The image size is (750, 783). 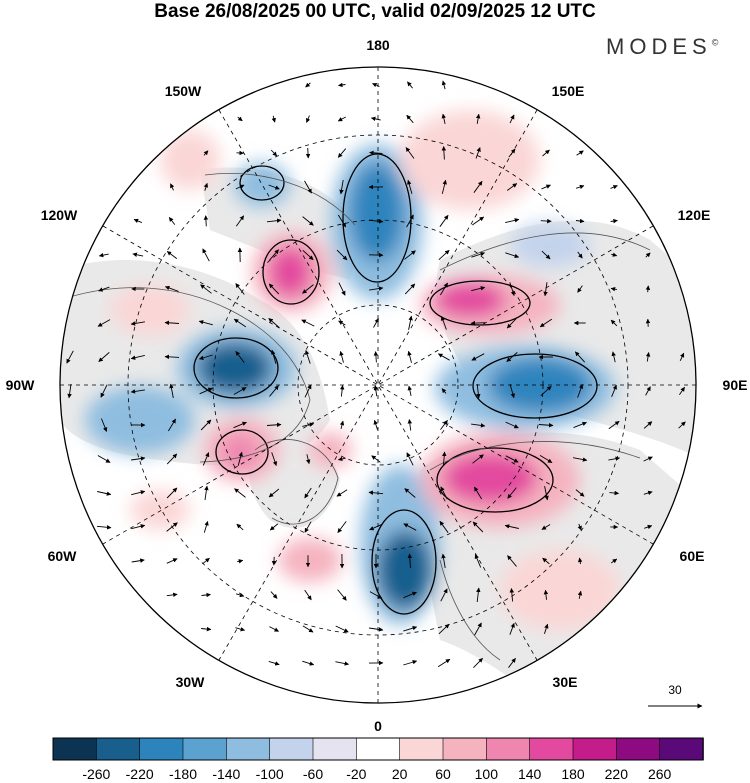 What do you see at coordinates (573, 774) in the screenshot?
I see `colorbar-tick-label: 180` at bounding box center [573, 774].